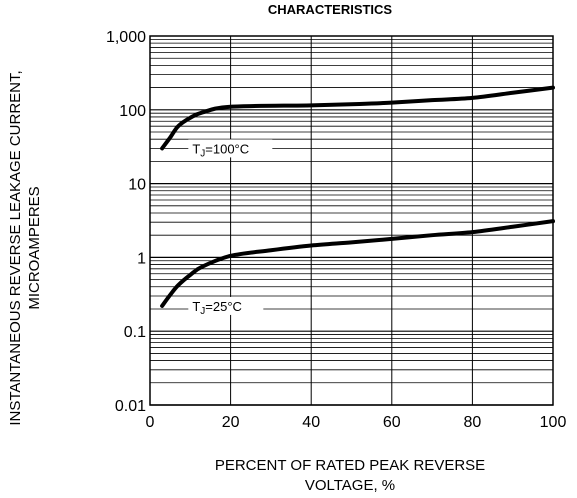  What do you see at coordinates (473, 422) in the screenshot?
I see `x-tick-label: 80` at bounding box center [473, 422].